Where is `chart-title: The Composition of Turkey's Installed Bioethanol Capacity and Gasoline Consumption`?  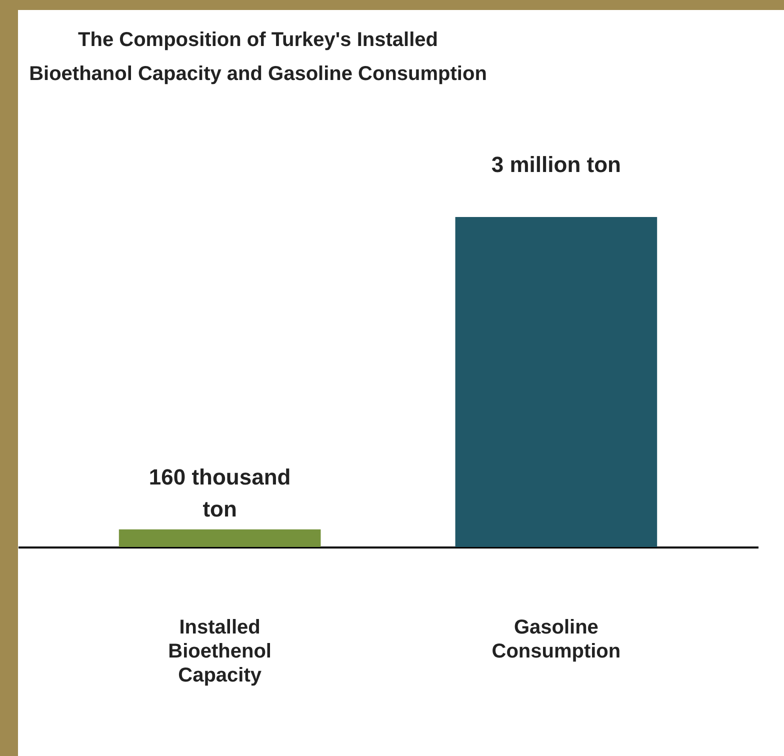 chart-title: The Composition of Turkey's Installed Bioethanol Capacity and Gasoline Consumption is located at coordinates (258, 57).